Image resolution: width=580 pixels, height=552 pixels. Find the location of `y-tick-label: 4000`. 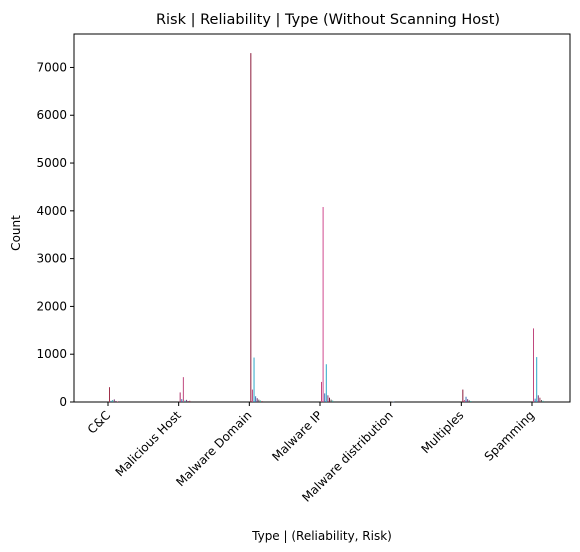

y-tick-label: 4000 is located at coordinates (51, 211).